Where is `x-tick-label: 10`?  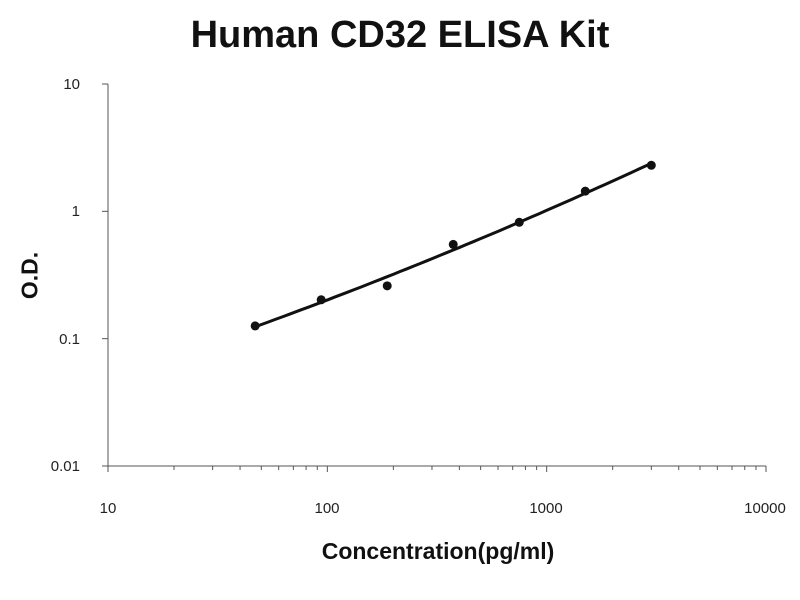 x-tick-label: 10 is located at coordinates (108, 508).